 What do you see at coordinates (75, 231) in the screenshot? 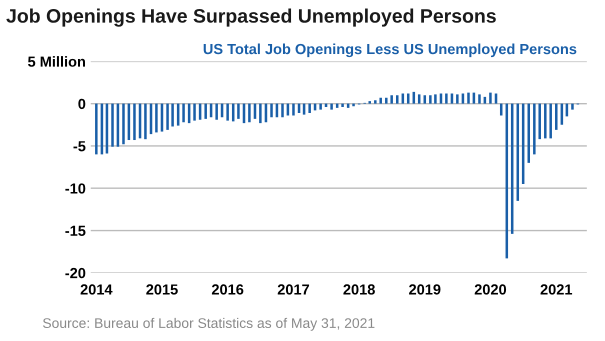
I see `y-tick-label: -15` at bounding box center [75, 231].